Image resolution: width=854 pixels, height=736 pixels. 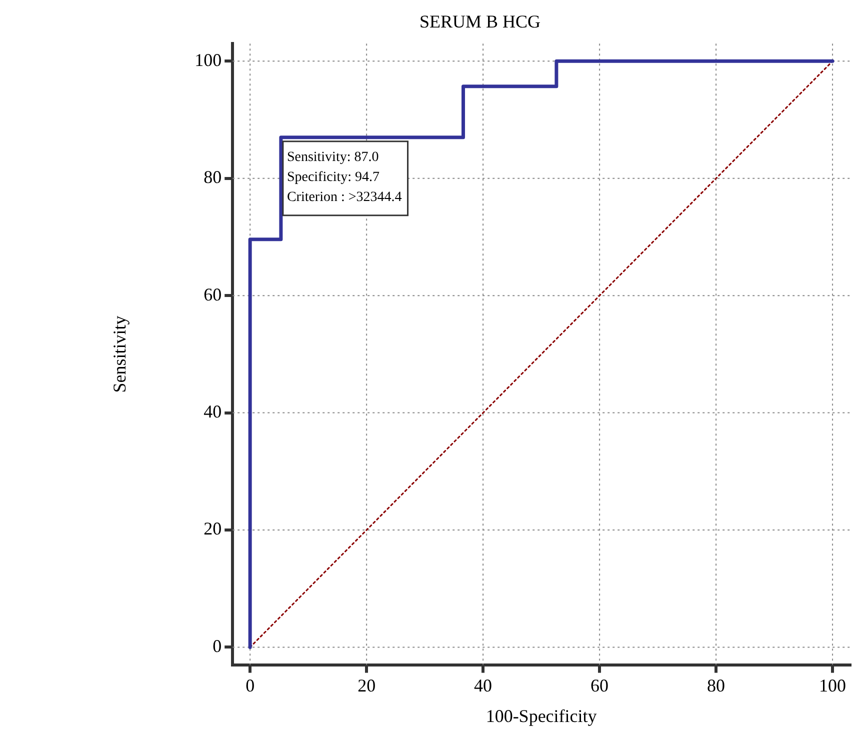 I want to click on x-tick-label: 40, so click(x=483, y=685).